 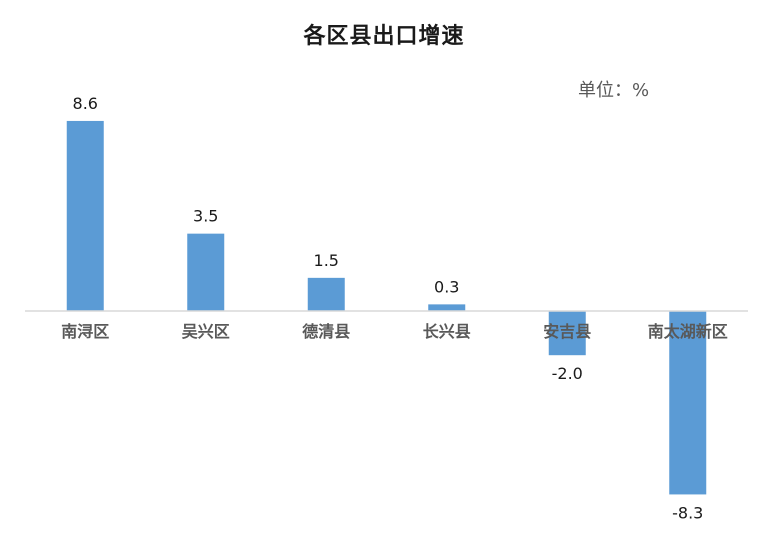 I want to click on category-label-4: 安吉县, so click(x=567, y=331).